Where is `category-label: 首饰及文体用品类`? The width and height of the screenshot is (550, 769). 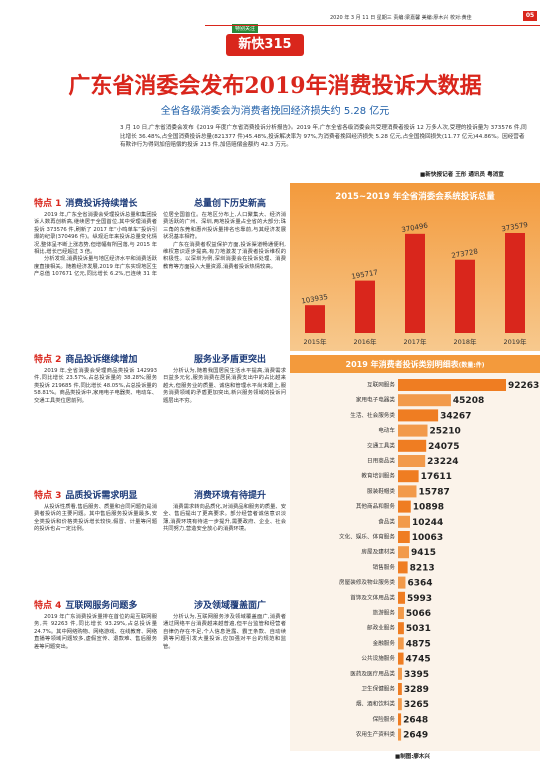
category-label: 首饰及文体用品类 is located at coordinates (372, 597).